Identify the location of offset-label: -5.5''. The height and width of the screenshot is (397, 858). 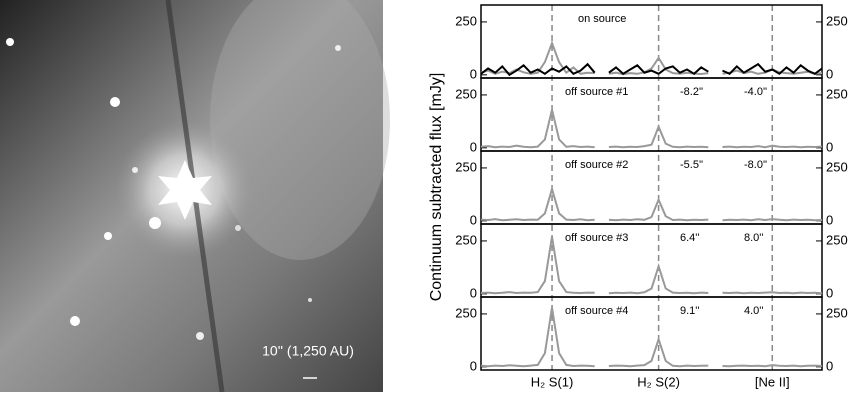
(691, 165).